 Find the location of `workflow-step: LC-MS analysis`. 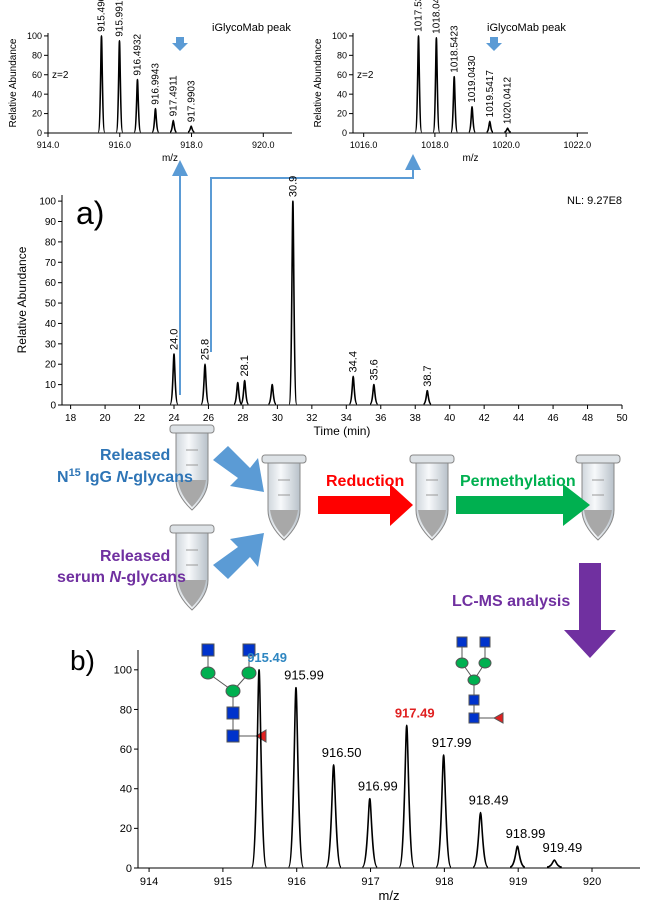

workflow-step: LC-MS analysis is located at coordinates (511, 601).